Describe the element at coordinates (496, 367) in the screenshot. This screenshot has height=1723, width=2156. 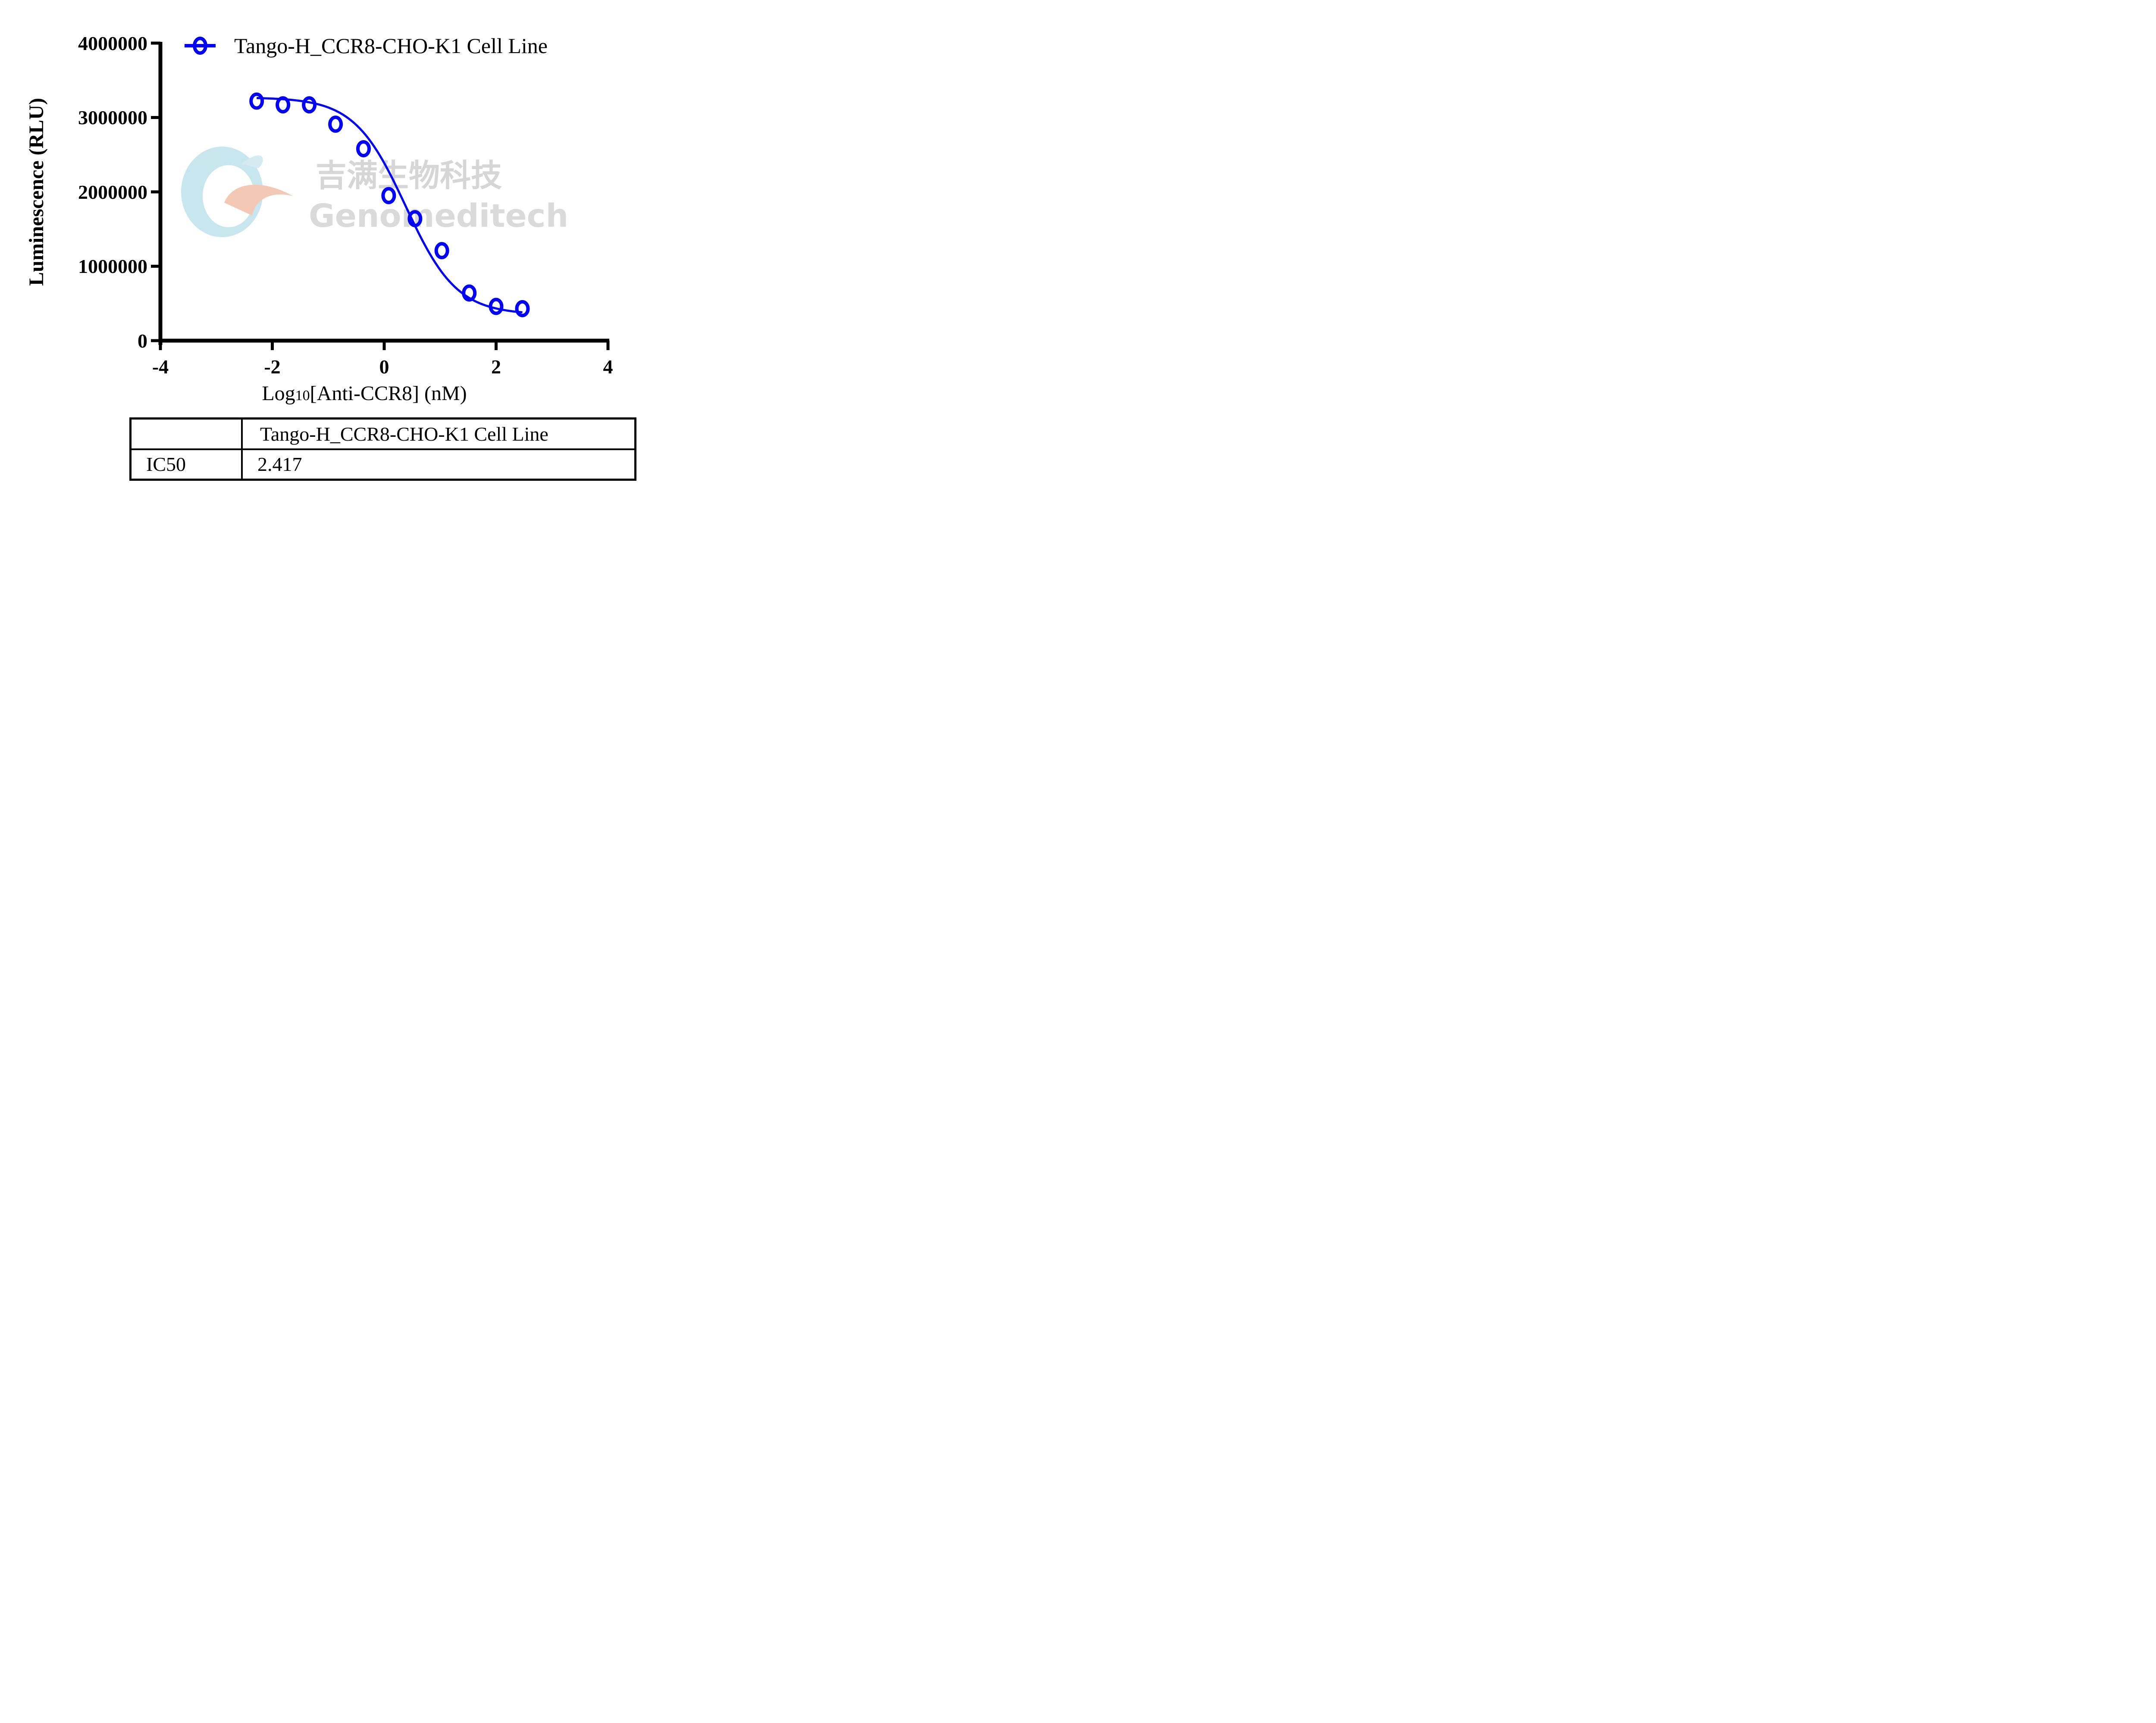
I see `x-tick-label: 2` at that location.